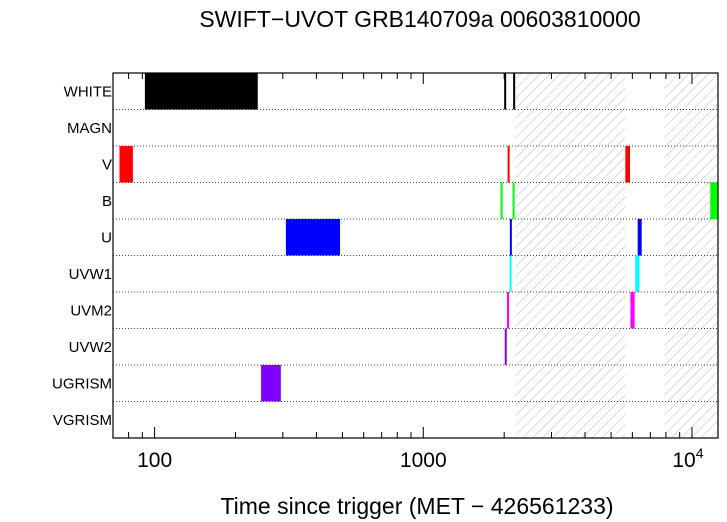 Image resolution: width=727 pixels, height=522 pixels. Describe the element at coordinates (423, 460) in the screenshot. I see `x-tick-label: 1000` at that location.